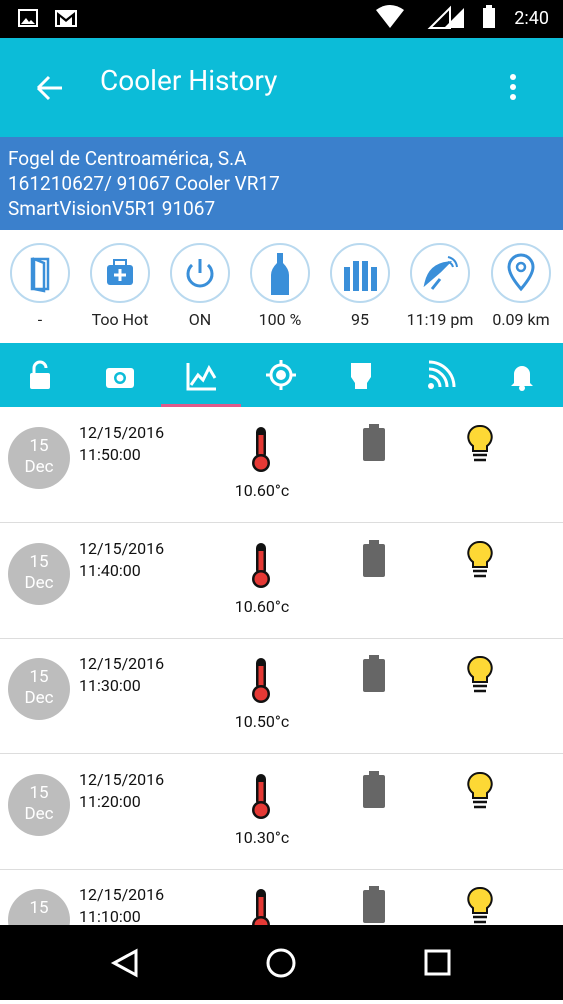  I want to click on history-row: 15 12/15/2016 11:10:00, so click(281, 897).